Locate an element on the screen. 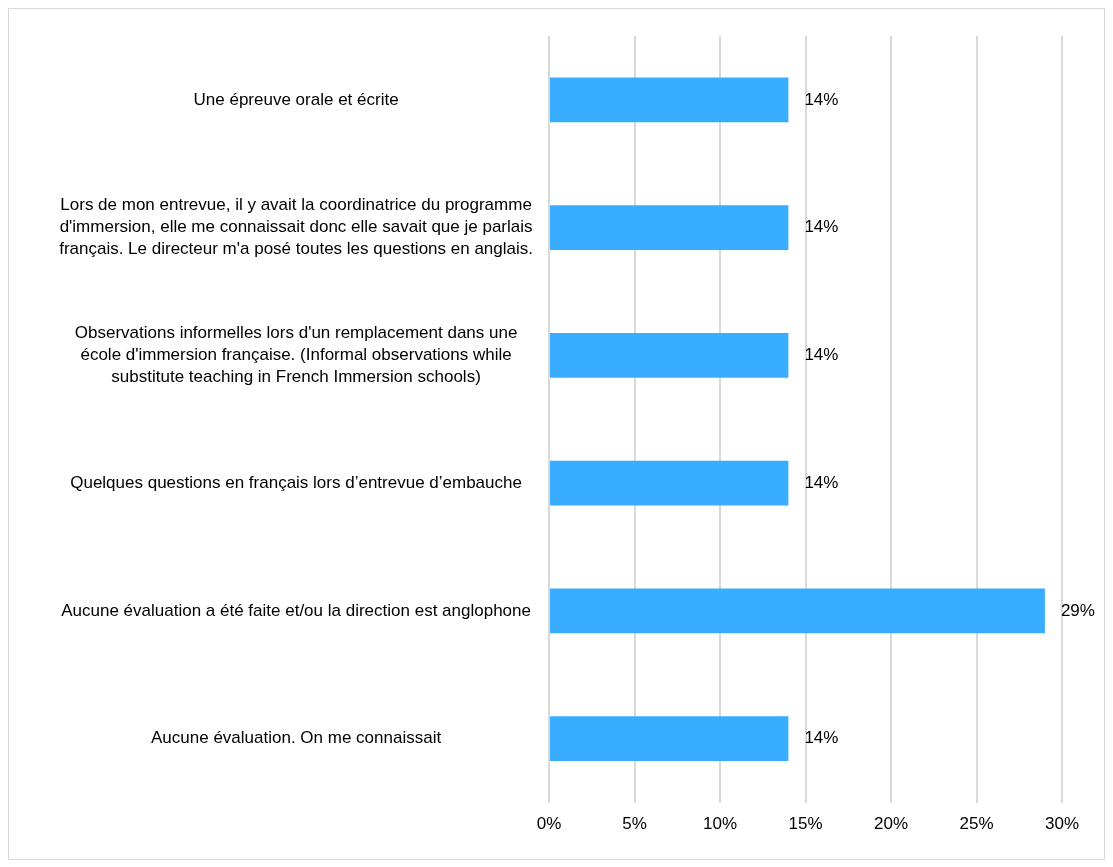  y-tick-label: Aucune évaluation a été faite et/ou la direction est anglophone is located at coordinates (296, 610).